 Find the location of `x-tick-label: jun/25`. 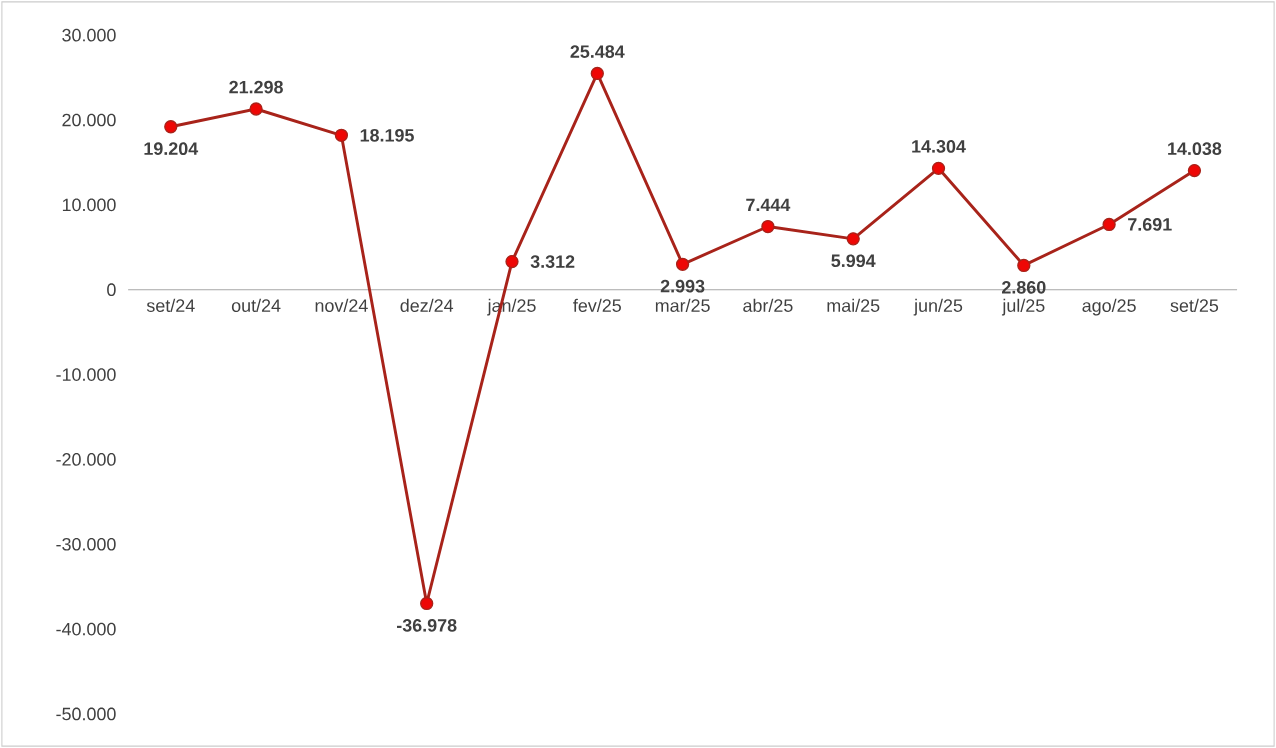

x-tick-label: jun/25 is located at coordinates (938, 307).